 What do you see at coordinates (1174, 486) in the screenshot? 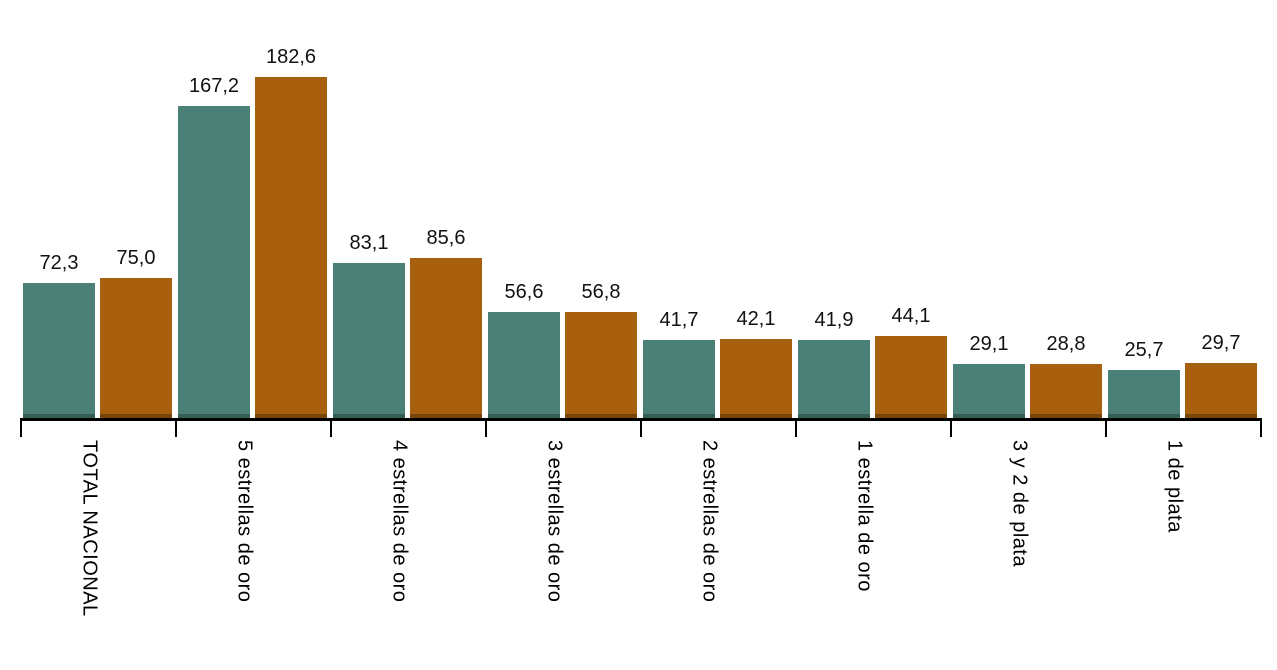
I see `x-axis-label-8: 1 de plata` at bounding box center [1174, 486].